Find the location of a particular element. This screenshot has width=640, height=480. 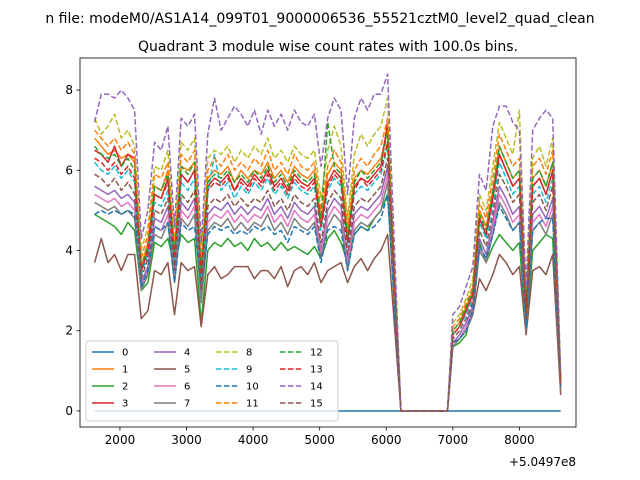

legend-label-8: 8 is located at coordinates (249, 353).